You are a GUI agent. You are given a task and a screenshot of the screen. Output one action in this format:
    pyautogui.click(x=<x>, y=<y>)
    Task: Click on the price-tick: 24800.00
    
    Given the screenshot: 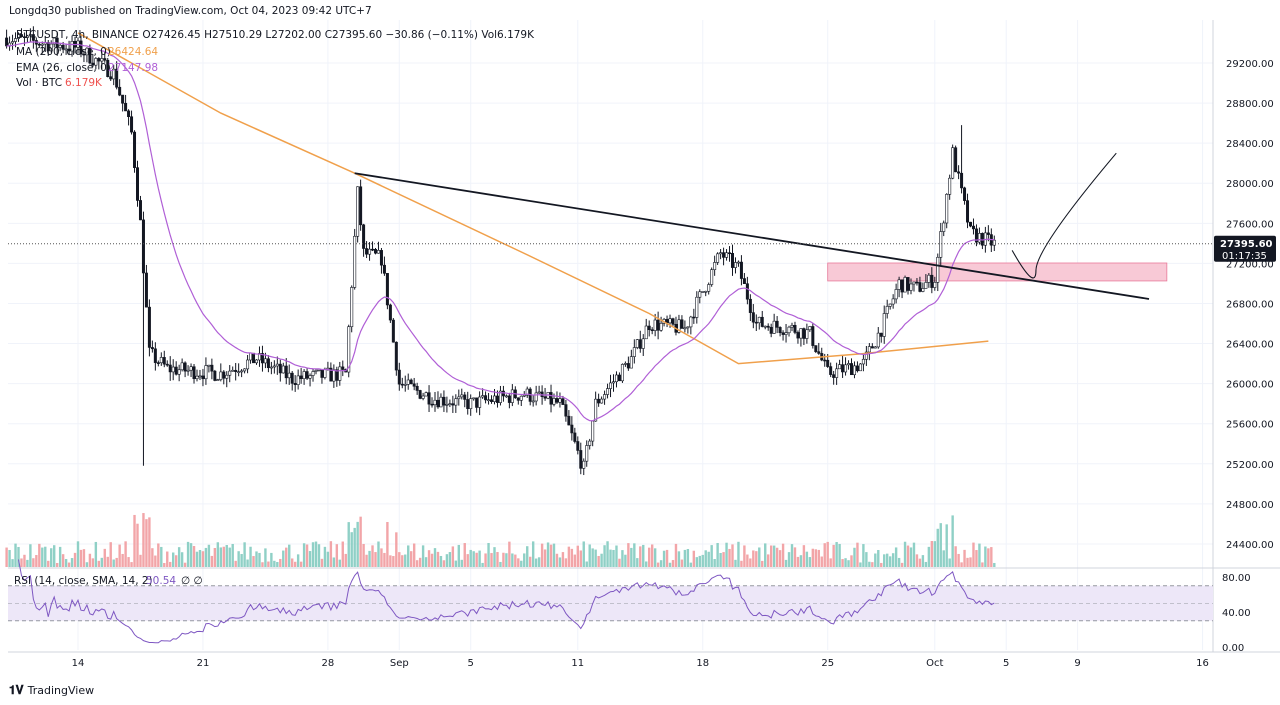 What is the action you would take?
    pyautogui.click(x=1250, y=505)
    